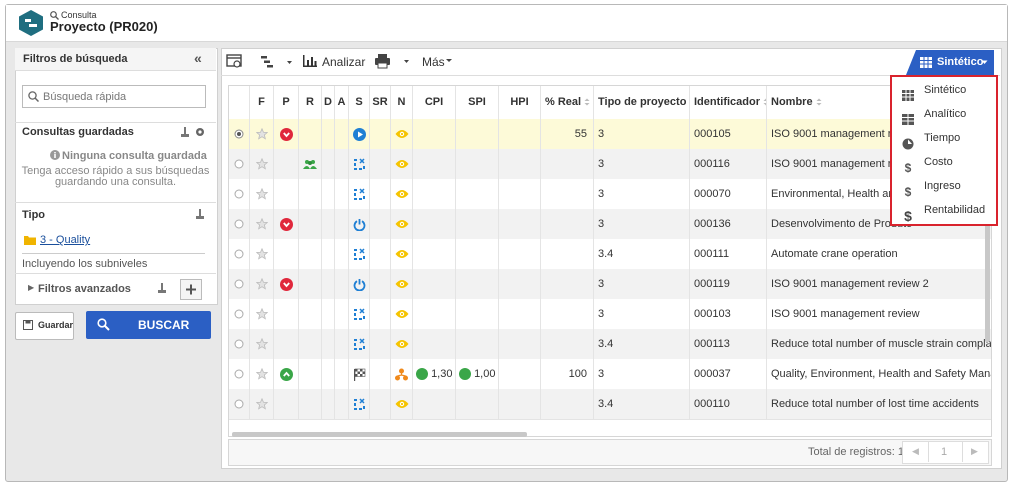  What do you see at coordinates (610, 62) in the screenshot?
I see `toolbar` at bounding box center [610, 62].